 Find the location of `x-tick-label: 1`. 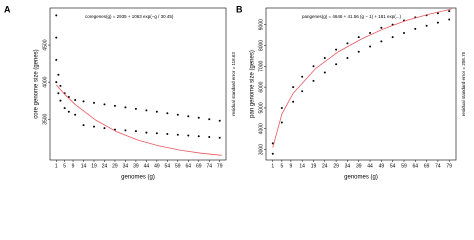

x-tick-label: 1 is located at coordinates (56, 166).